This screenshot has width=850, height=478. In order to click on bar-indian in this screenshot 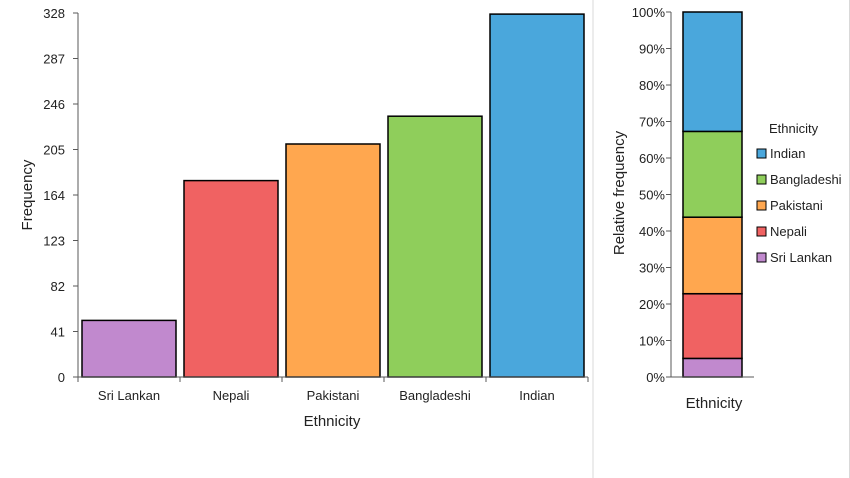, I will do `click(537, 195)`.